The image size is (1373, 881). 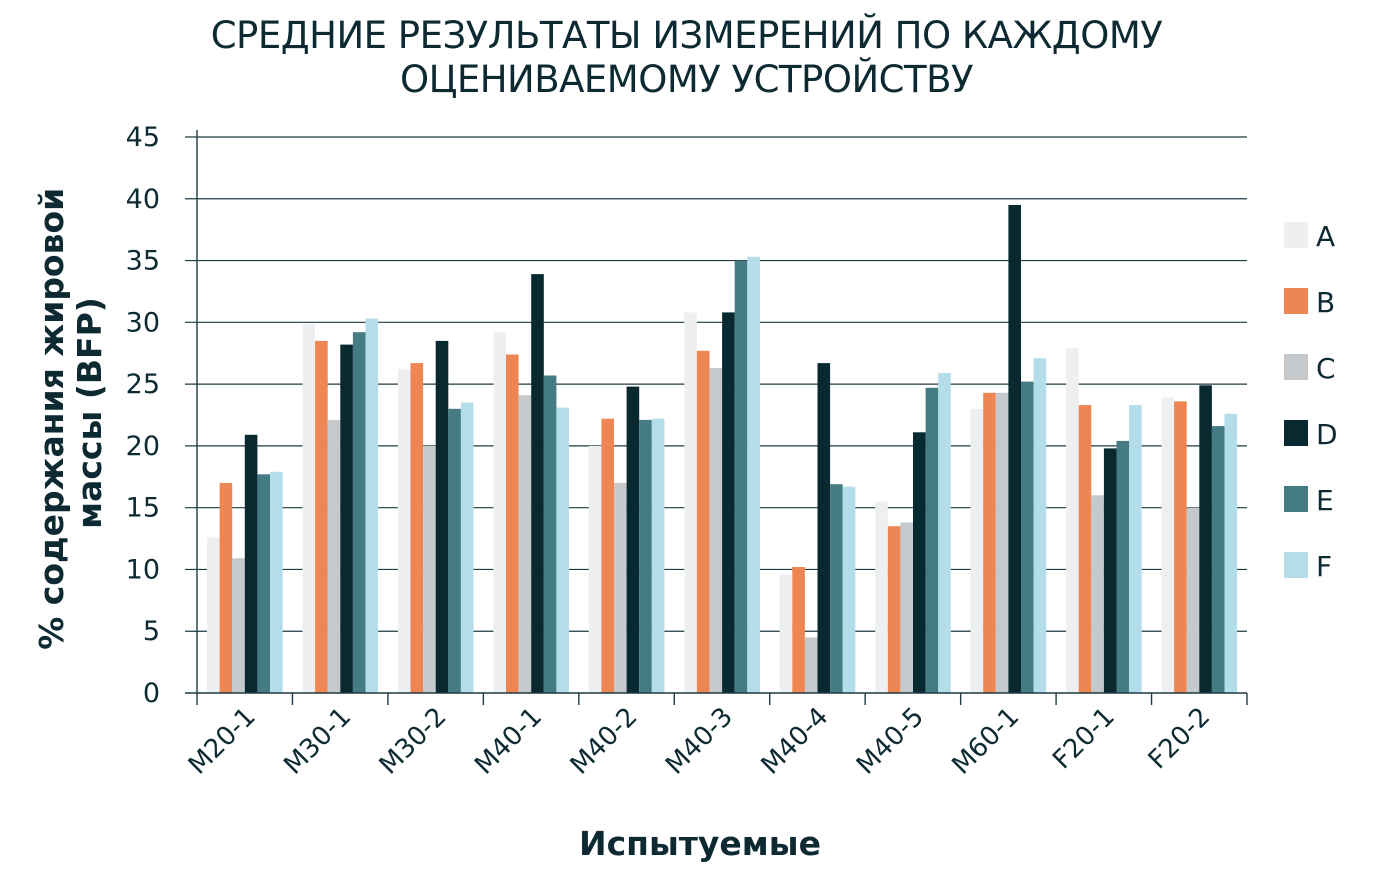 What do you see at coordinates (890, 741) in the screenshot?
I see `x-tick-label: M40-5` at bounding box center [890, 741].